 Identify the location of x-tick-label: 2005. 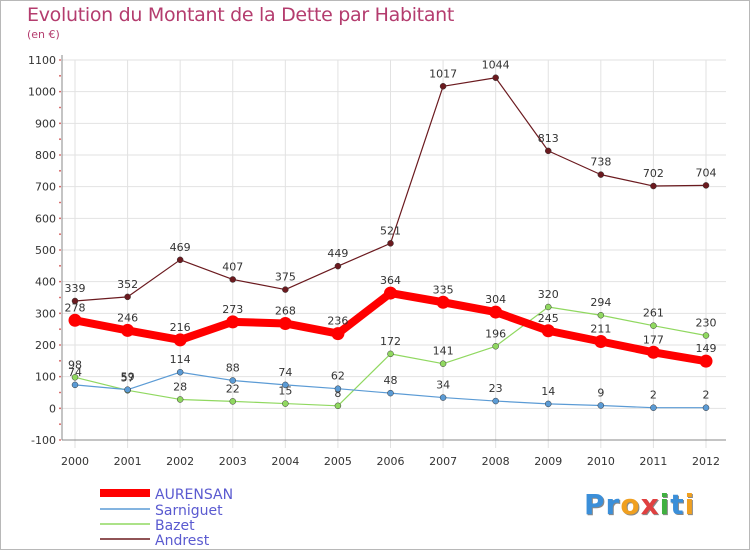
(338, 461).